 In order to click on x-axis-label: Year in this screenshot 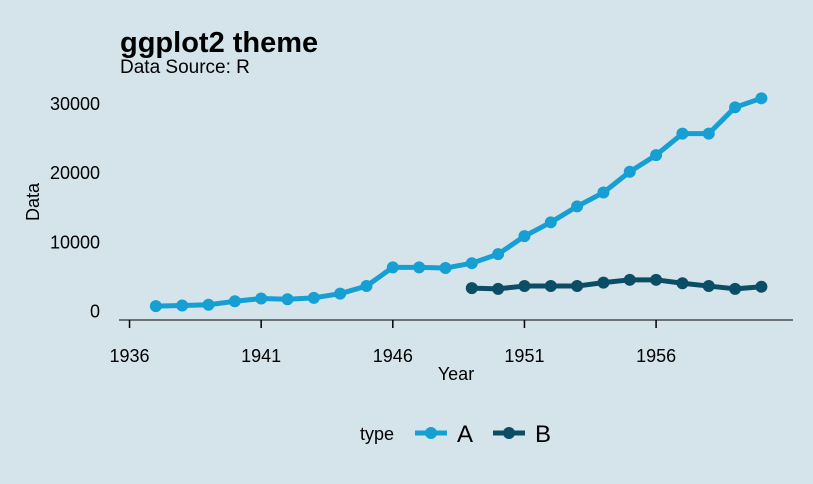, I will do `click(456, 374)`.